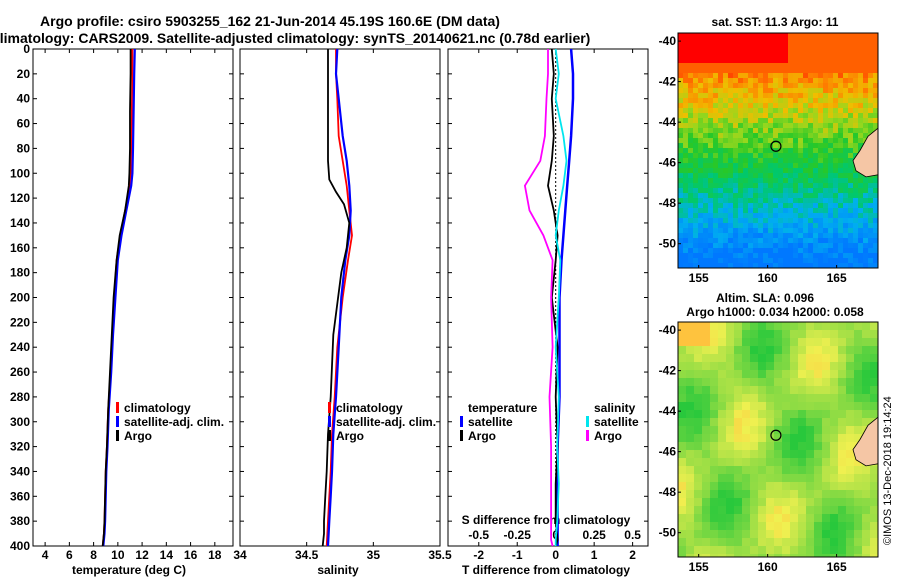  I want to click on legend-label-argo: Argo, so click(350, 436).